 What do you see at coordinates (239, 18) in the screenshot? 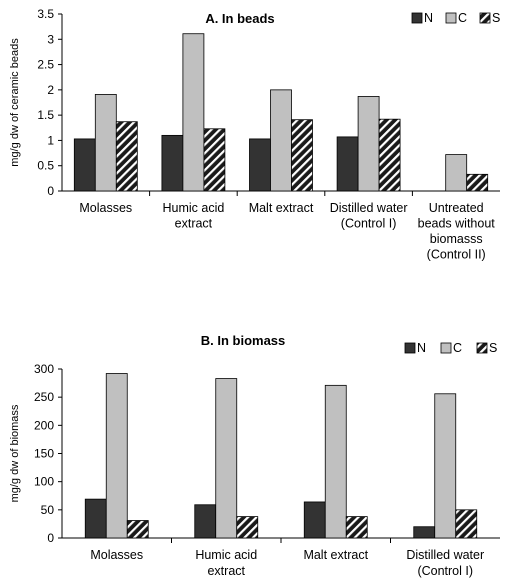
I see `chart-title: A. In beads` at bounding box center [239, 18].